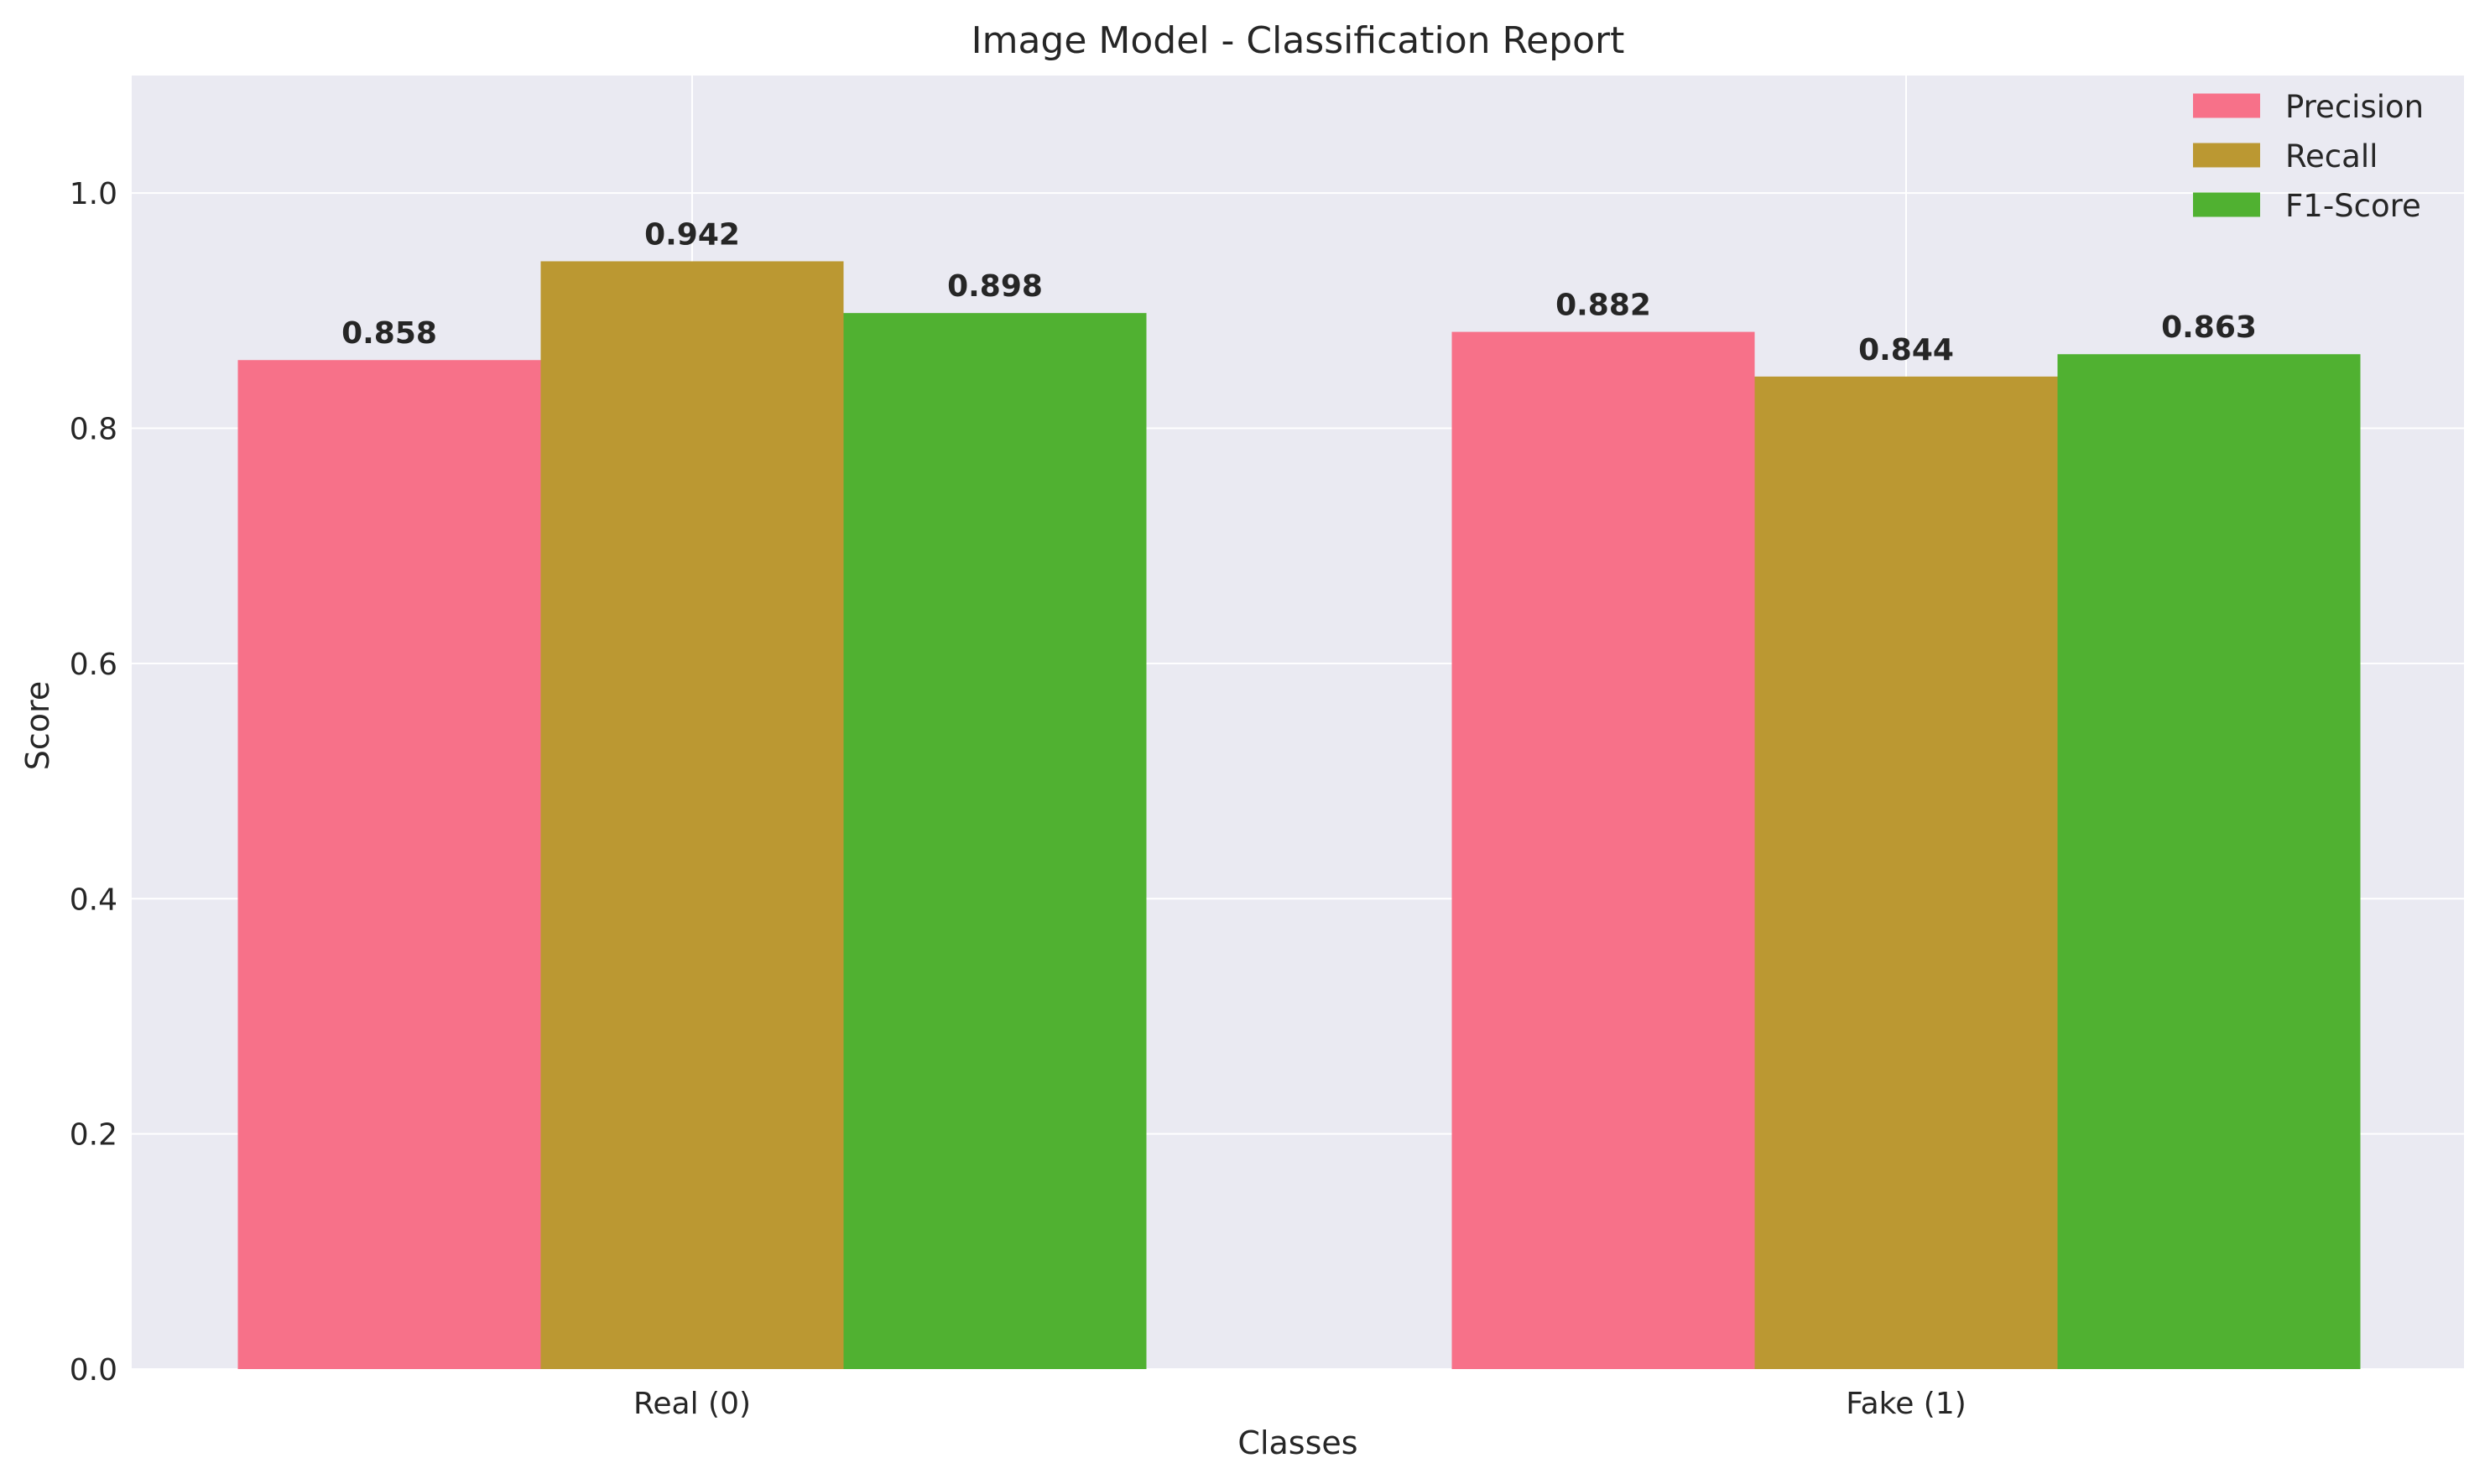  I want to click on legend-entry-recall: Recall, so click(2332, 156).